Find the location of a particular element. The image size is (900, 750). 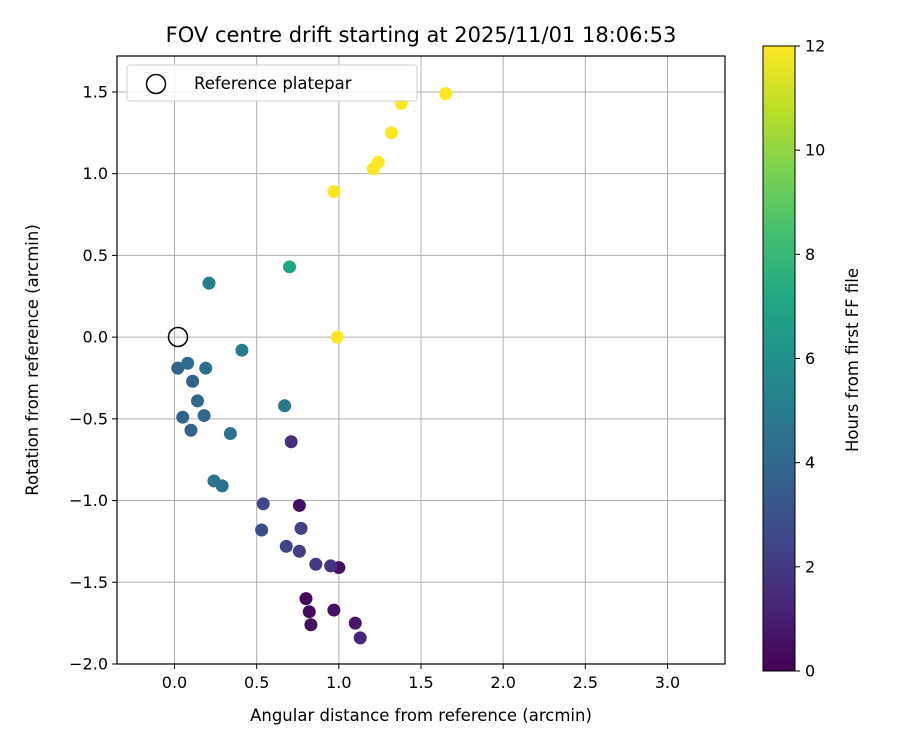

y-tick-label: −1.5 is located at coordinates (88, 582).